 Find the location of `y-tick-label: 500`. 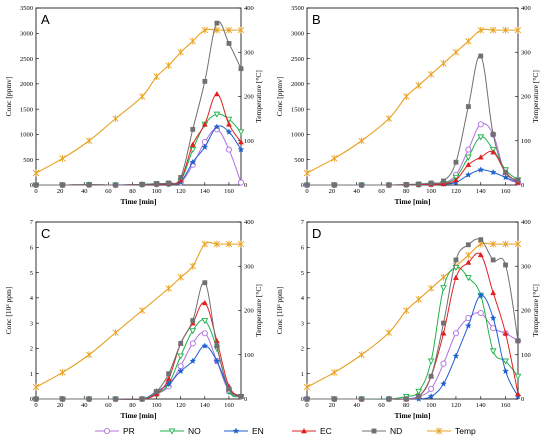

y-tick-label: 500 is located at coordinates (28, 160).